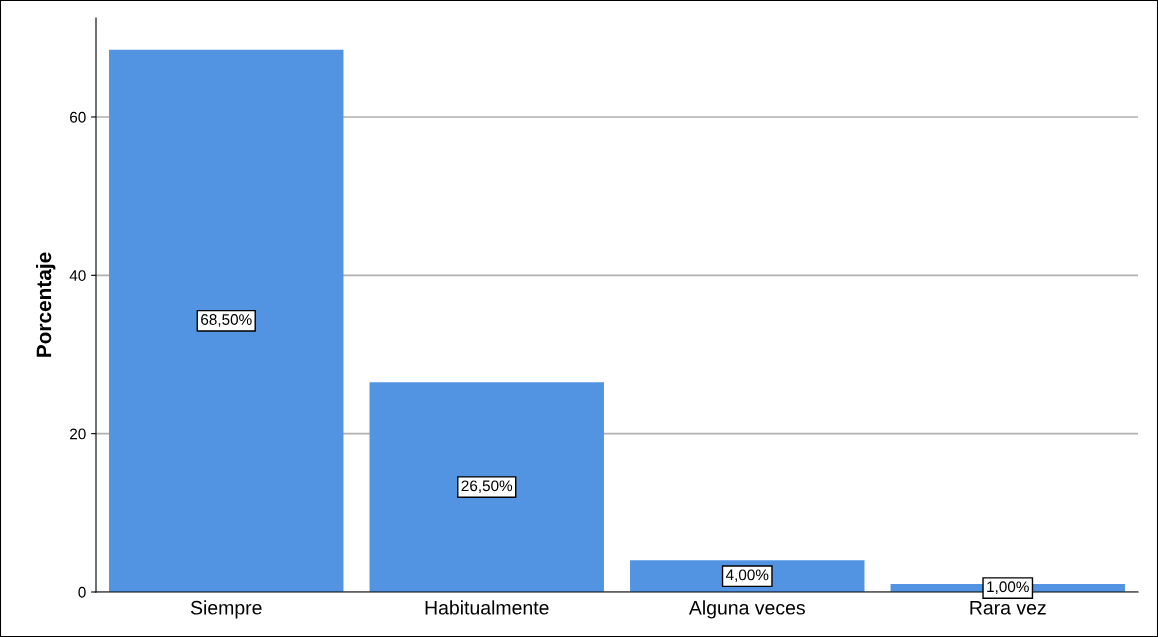  What do you see at coordinates (1008, 587) in the screenshot?
I see `data-label: 1,00%` at bounding box center [1008, 587].